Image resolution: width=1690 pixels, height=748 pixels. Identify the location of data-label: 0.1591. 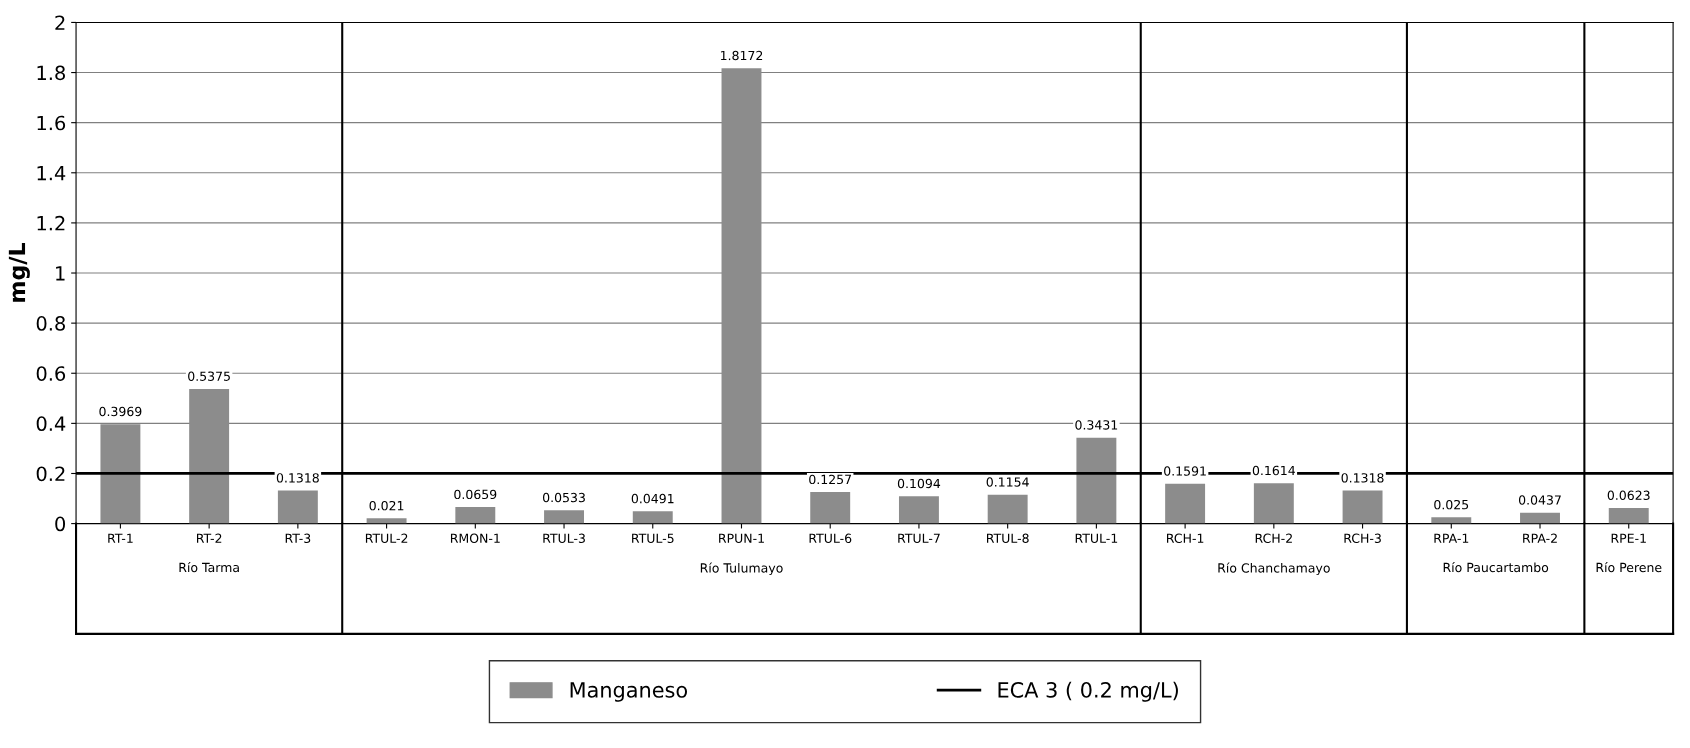
(1185, 471).